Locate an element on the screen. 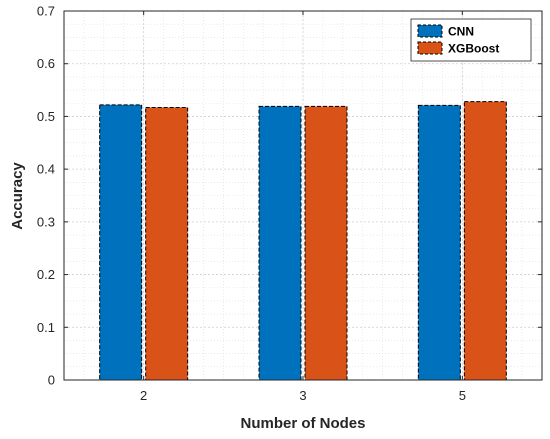  x-axis-title: Number of Nodes is located at coordinates (302, 423).